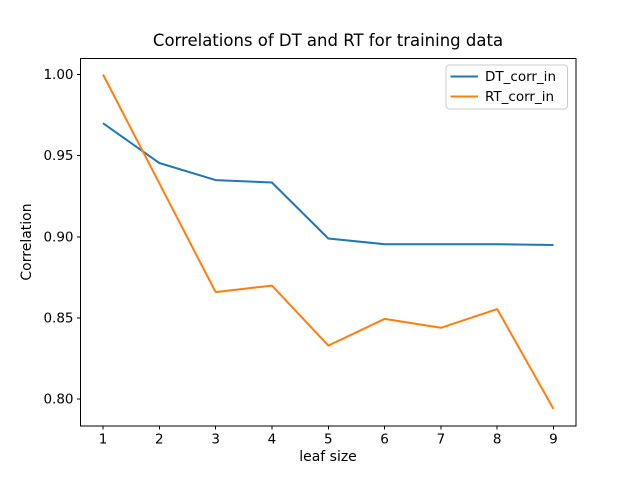  I want to click on legend-label-RT_corr_in: RT_corr_in, so click(519, 97).